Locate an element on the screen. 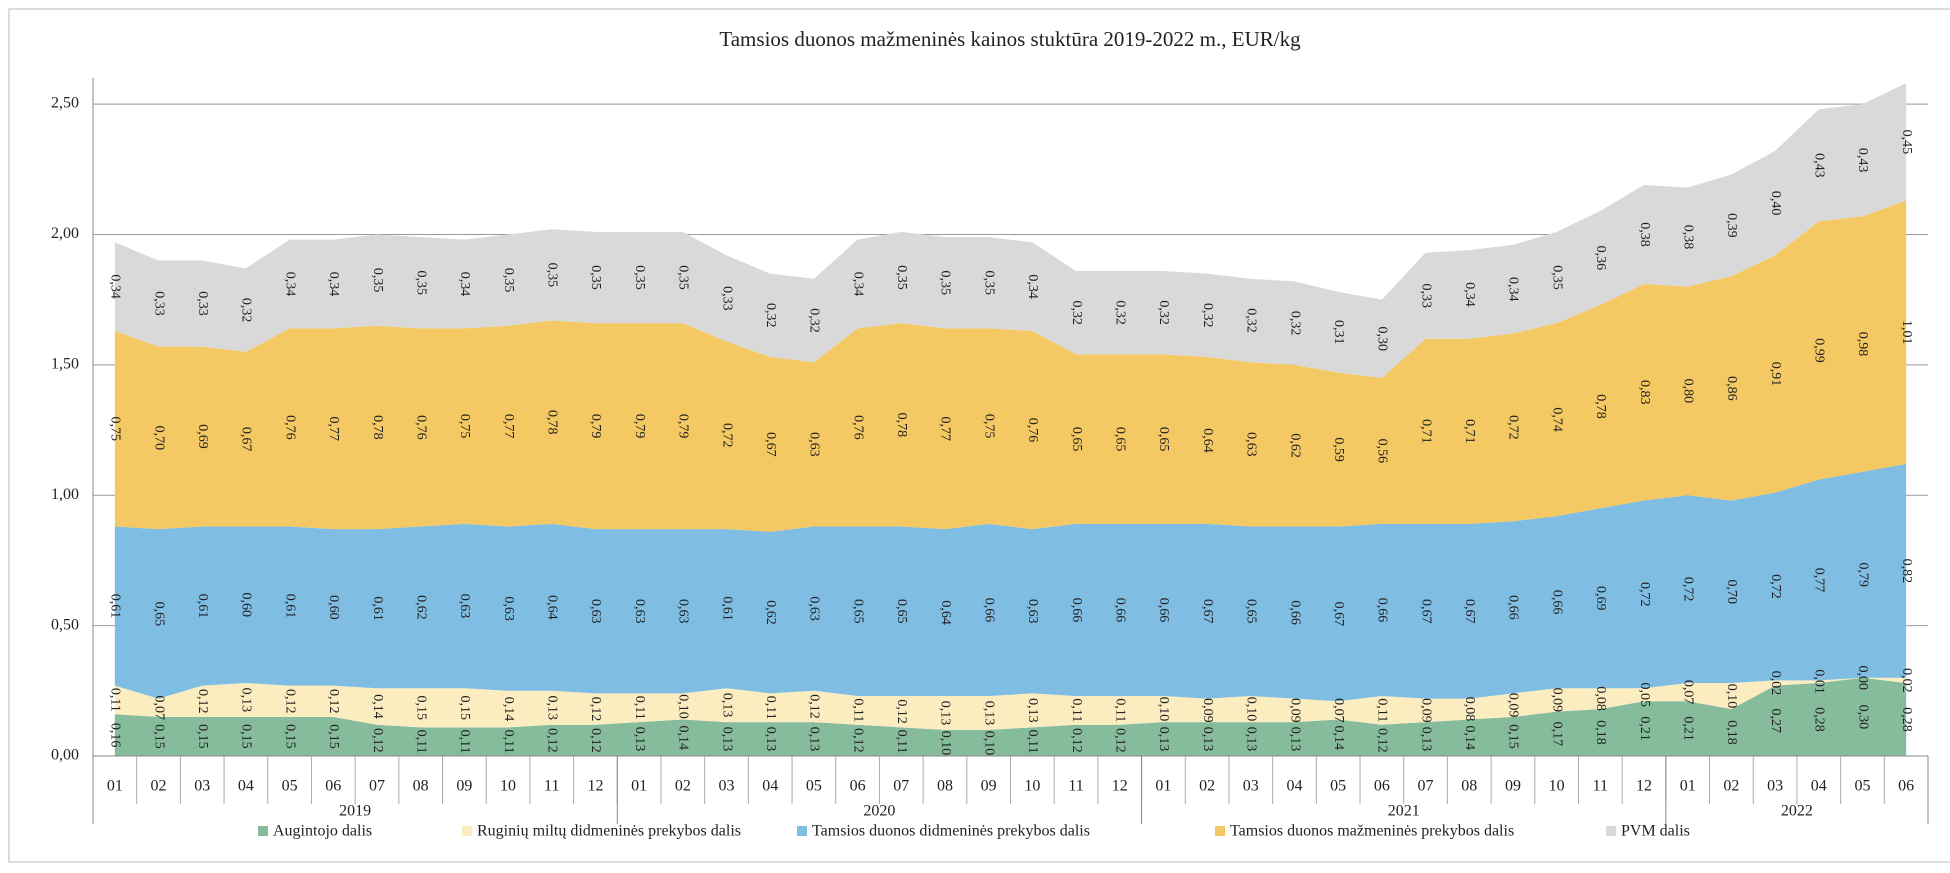 Image resolution: width=1950 pixels, height=873 pixels. data-label: 0,98 is located at coordinates (1862, 344).